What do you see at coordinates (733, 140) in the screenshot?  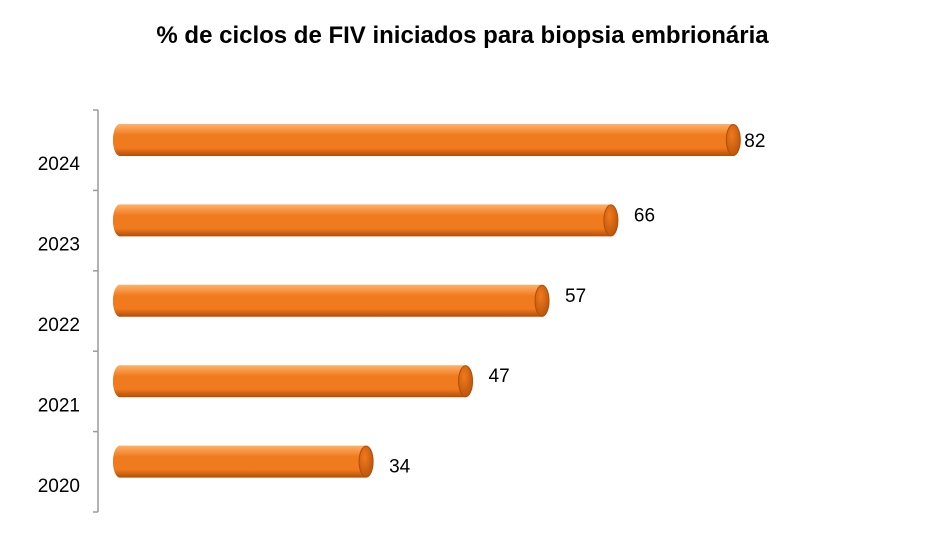 I see `bar-end-cap-2024` at bounding box center [733, 140].